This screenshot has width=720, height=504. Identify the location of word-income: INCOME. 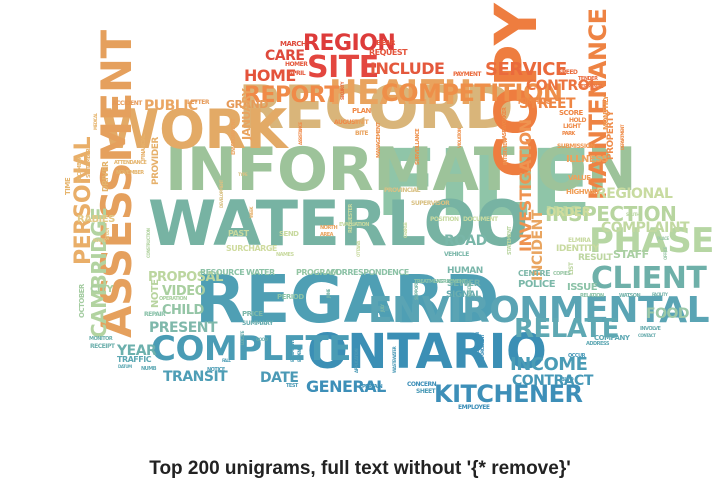
(548, 364).